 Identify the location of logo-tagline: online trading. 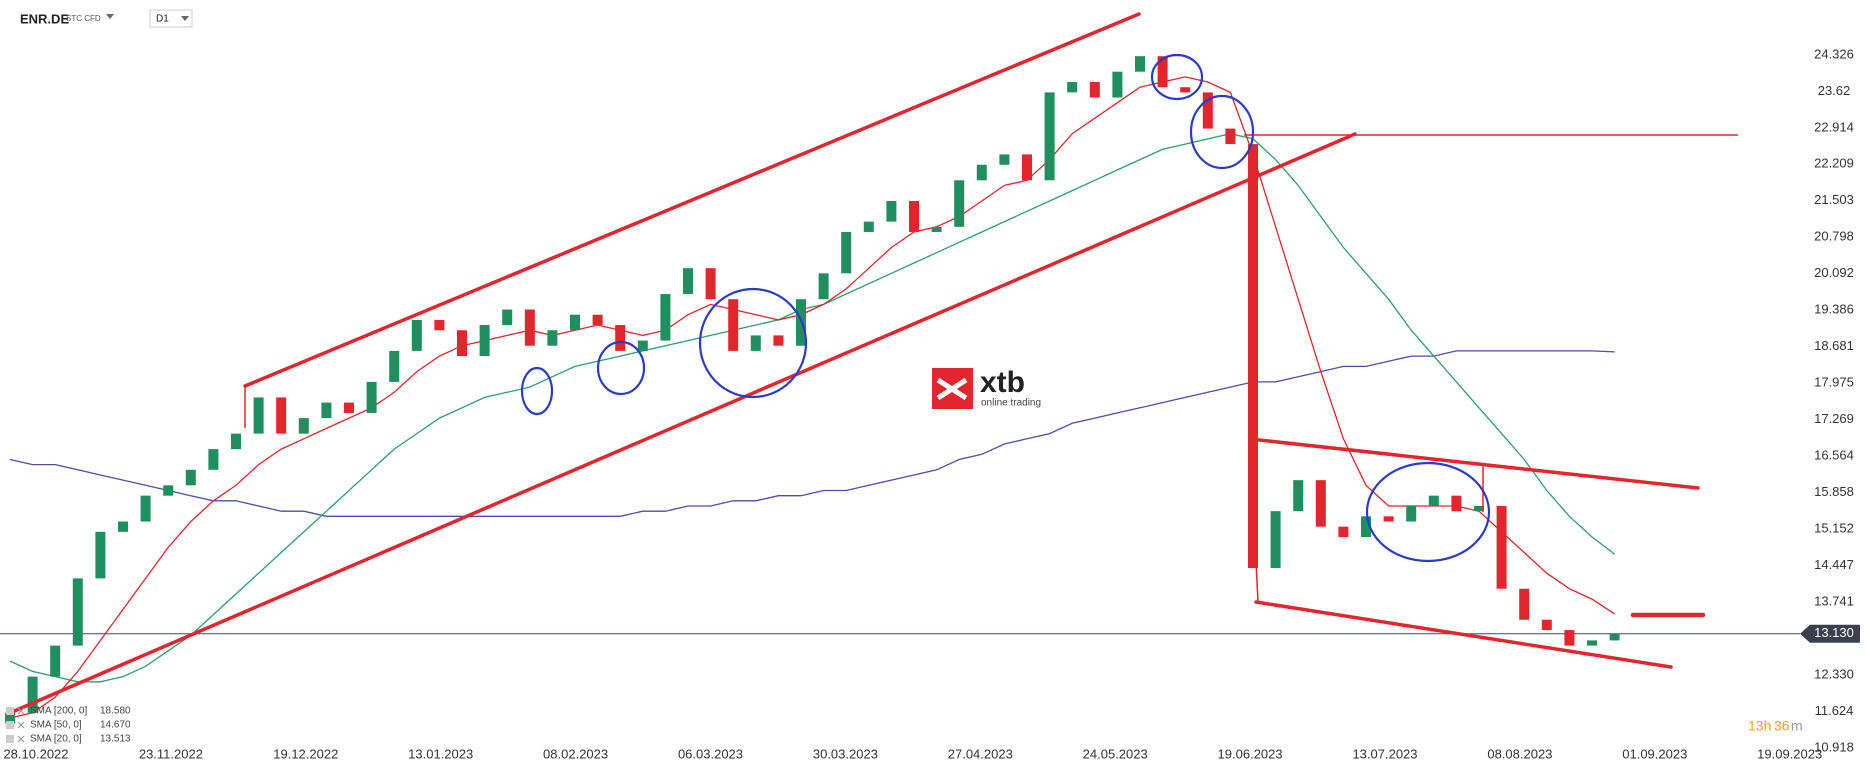
(1011, 403).